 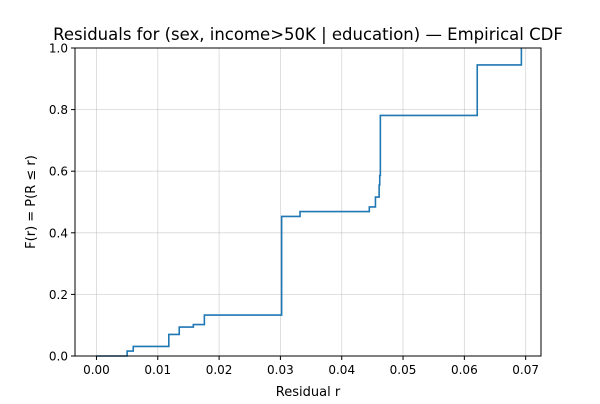 I want to click on y-tick-label: 1.0, so click(x=58, y=49).